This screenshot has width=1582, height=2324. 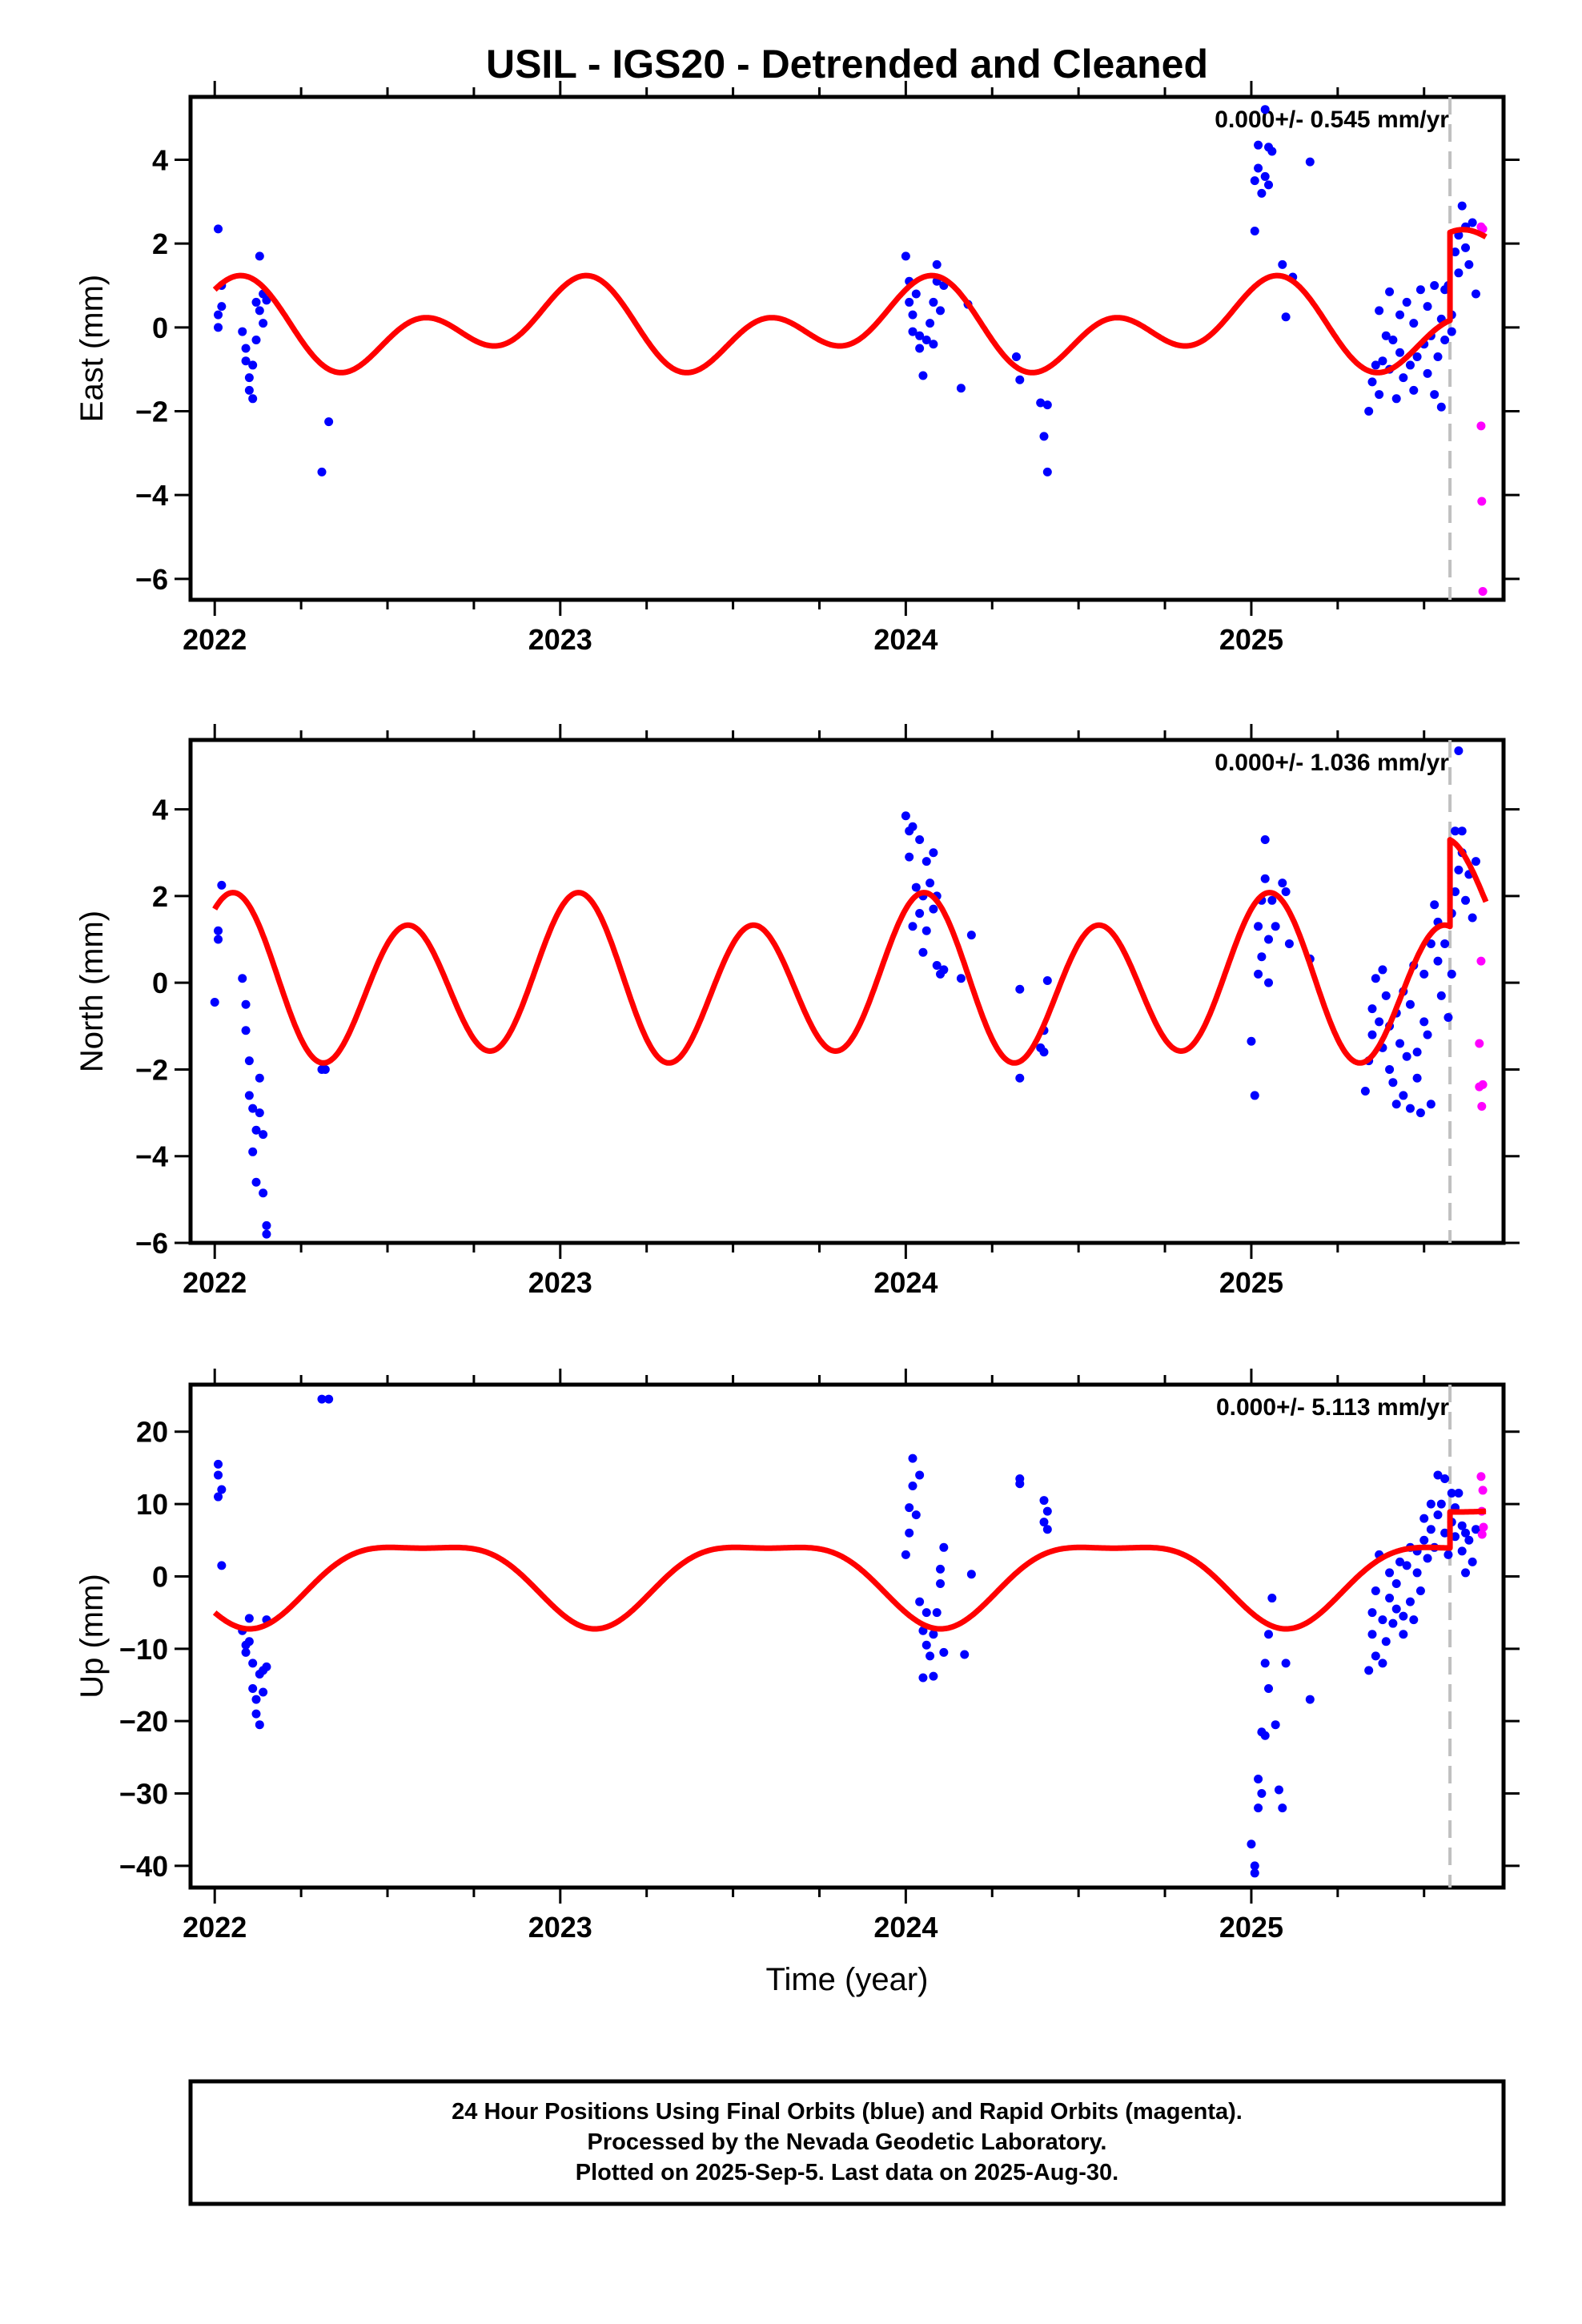 I want to click on footer-box, so click(x=847, y=2142).